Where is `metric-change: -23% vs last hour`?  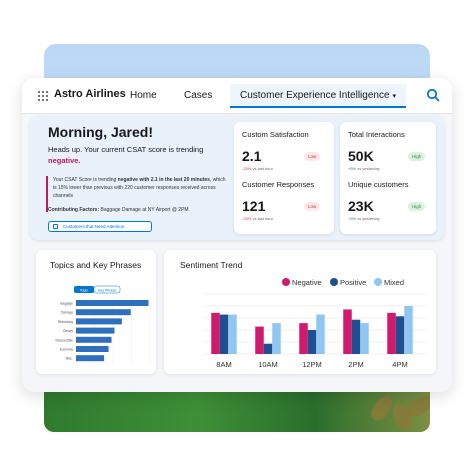 metric-change: -23% vs last hour is located at coordinates (257, 218).